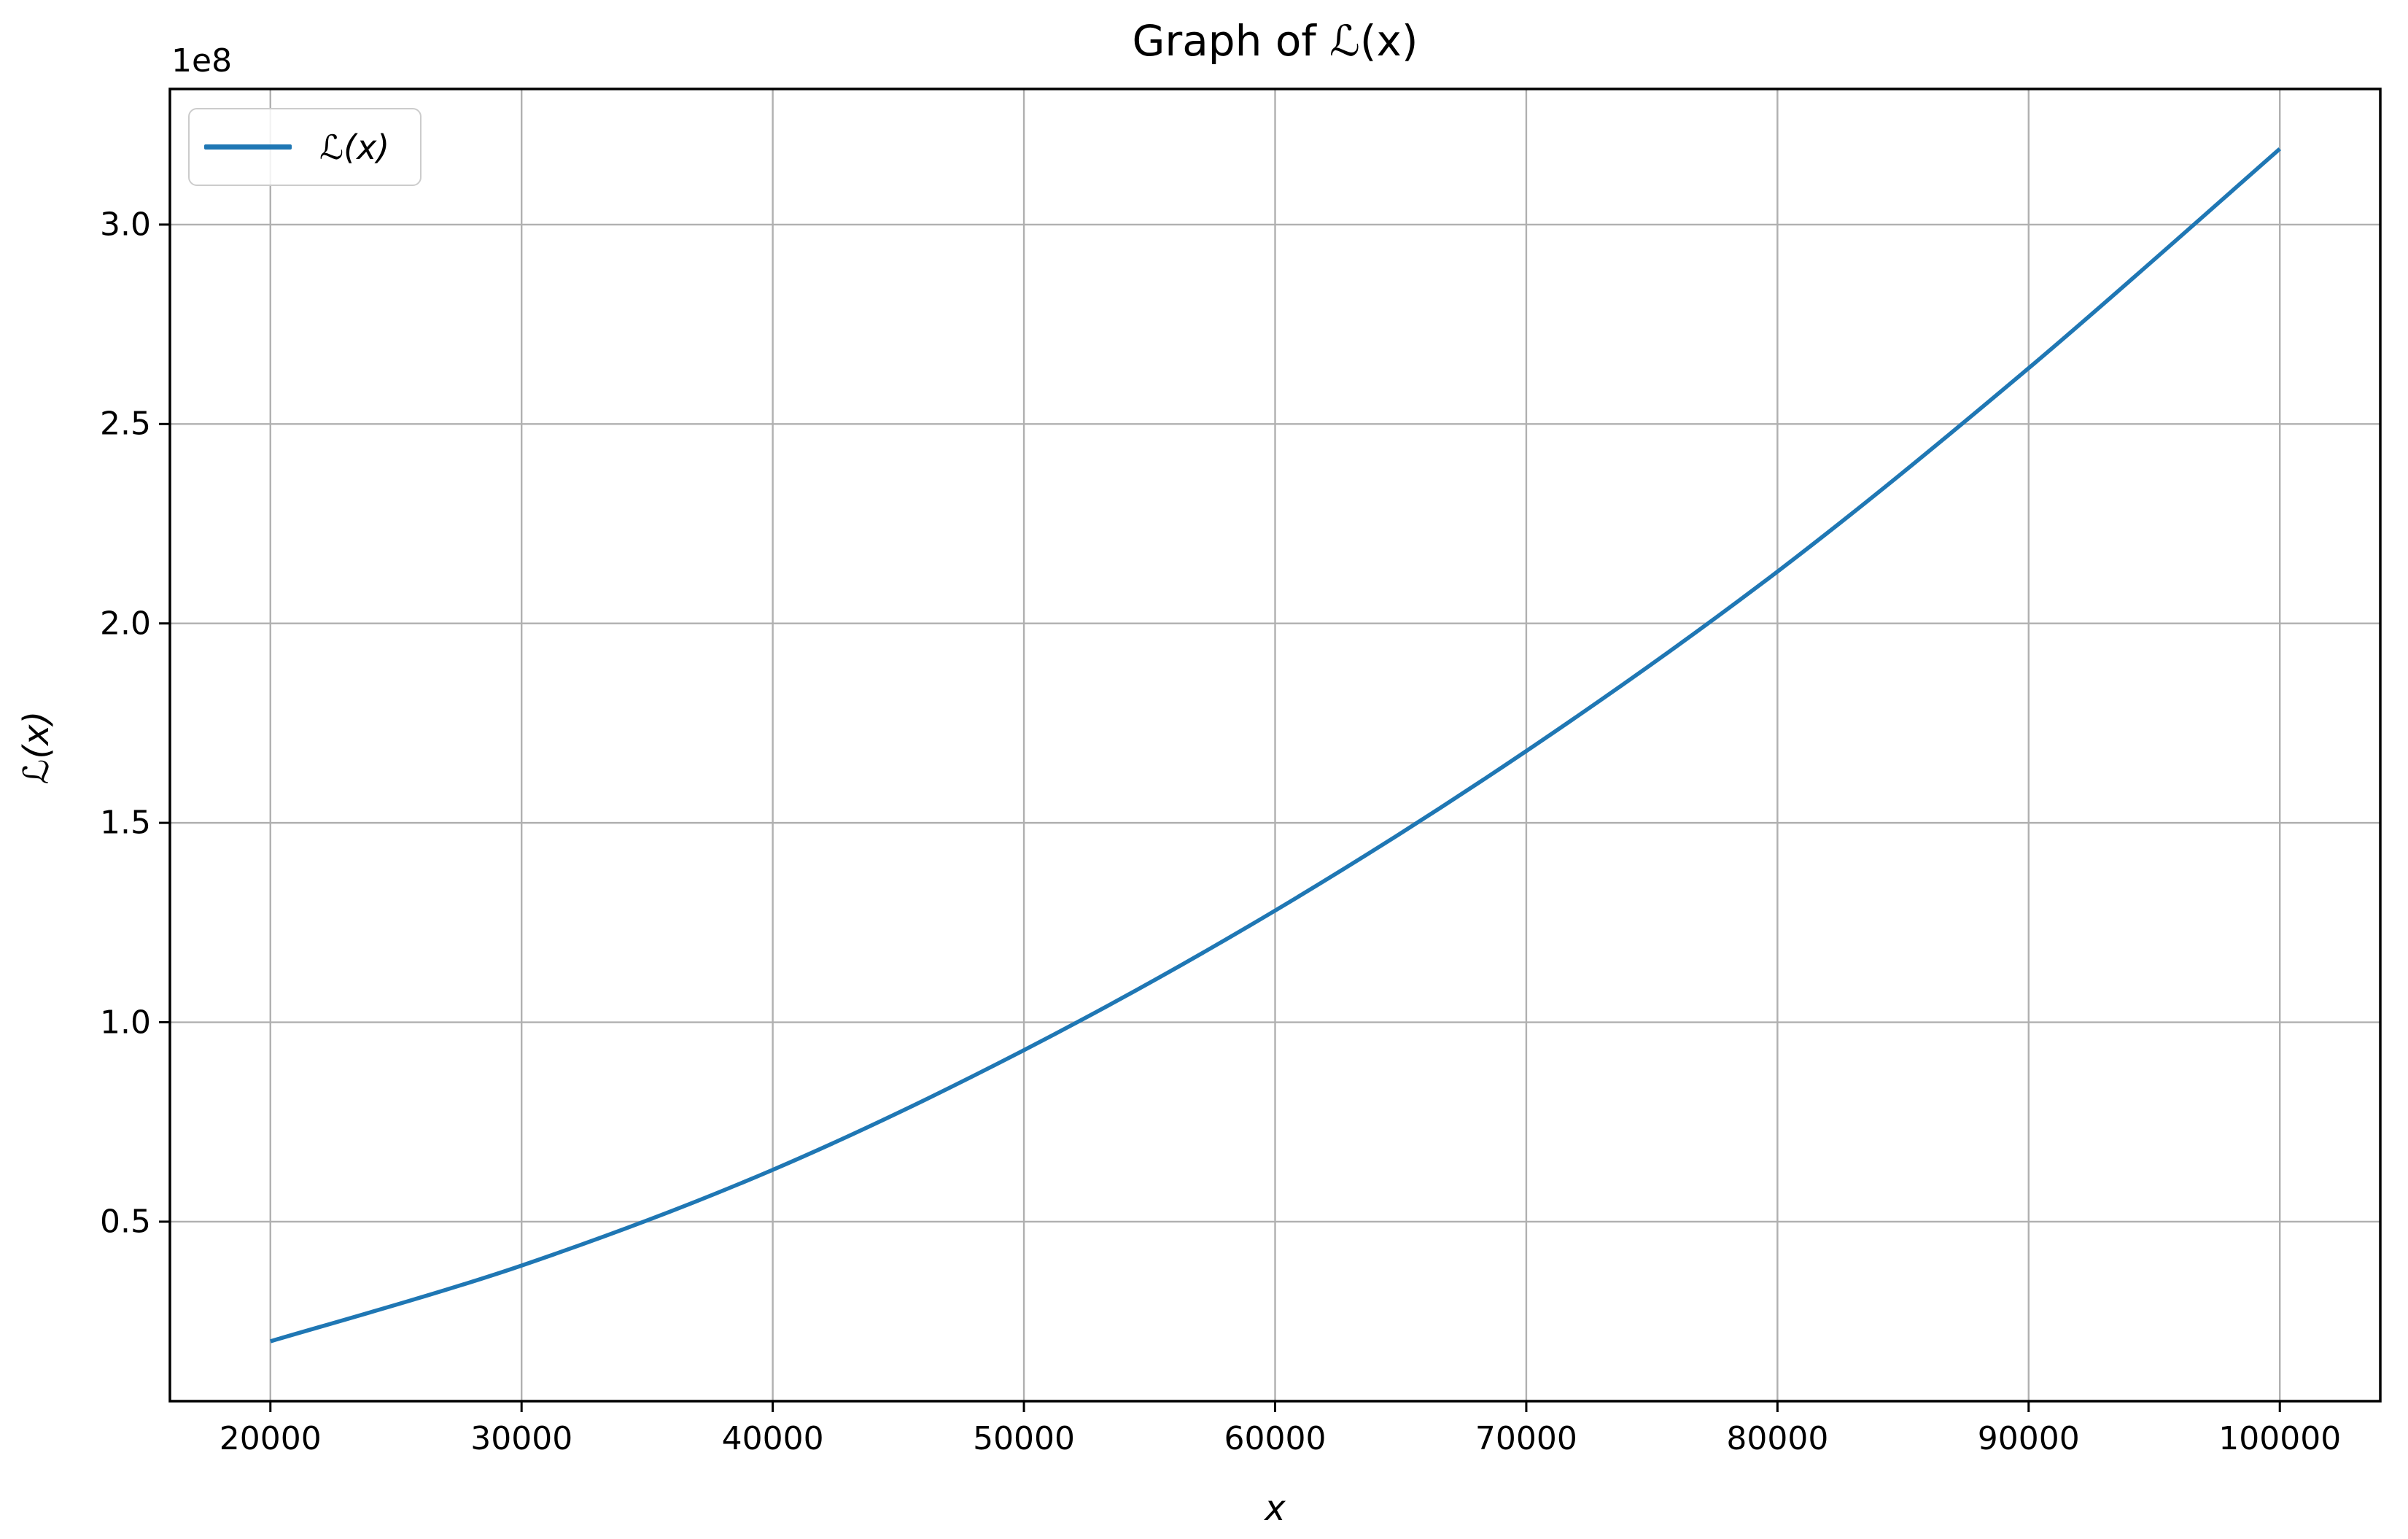 This screenshot has height=1539, width=2408. Describe the element at coordinates (125, 1023) in the screenshot. I see `y-tick-label: 1.0` at that location.